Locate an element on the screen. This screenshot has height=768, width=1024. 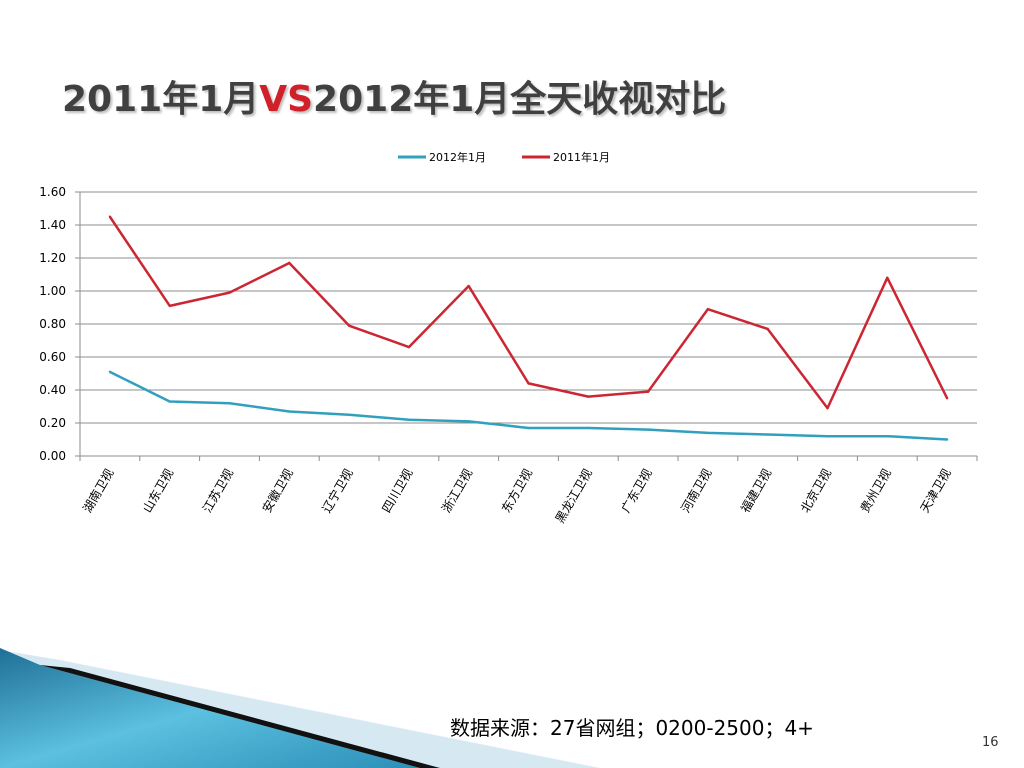
legend-label: 2011年1月 is located at coordinates (581, 157).